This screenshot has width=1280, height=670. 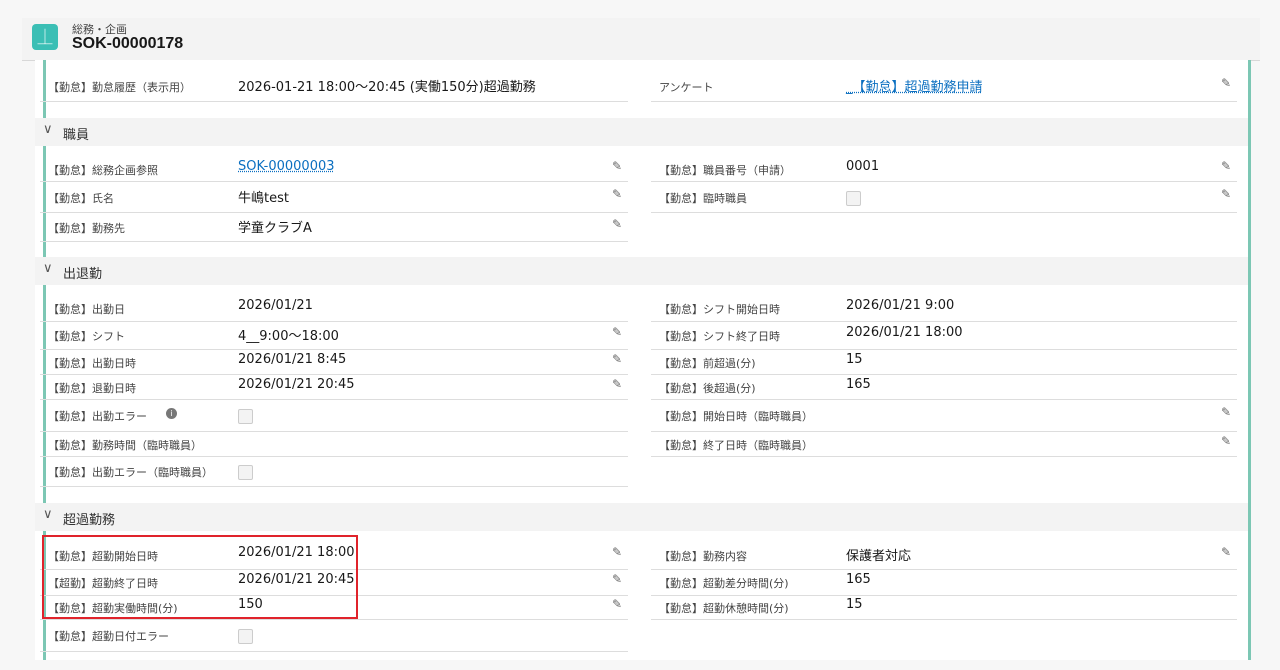 What do you see at coordinates (944, 415) in the screenshot?
I see `field-row: 【勤怠】開始日時（臨時職員） ✎` at bounding box center [944, 415].